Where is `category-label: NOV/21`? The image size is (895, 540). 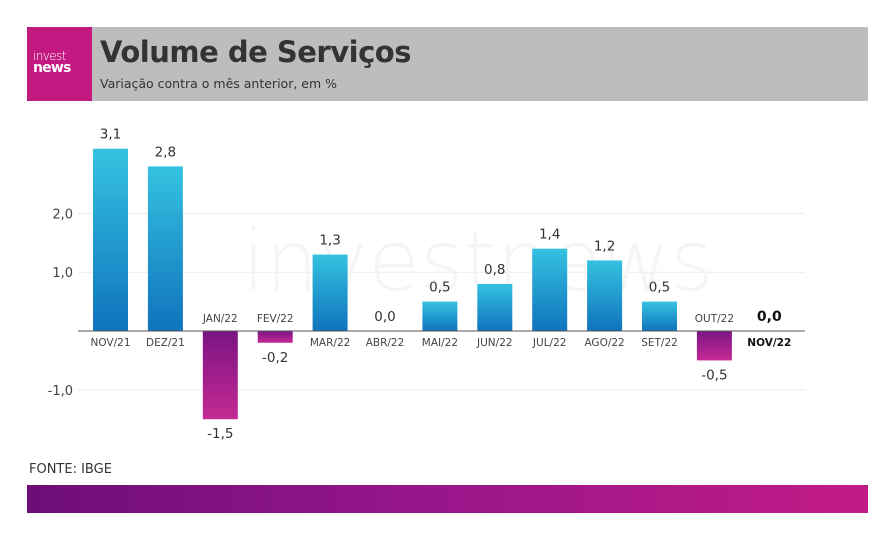 category-label: NOV/21 is located at coordinates (110, 343).